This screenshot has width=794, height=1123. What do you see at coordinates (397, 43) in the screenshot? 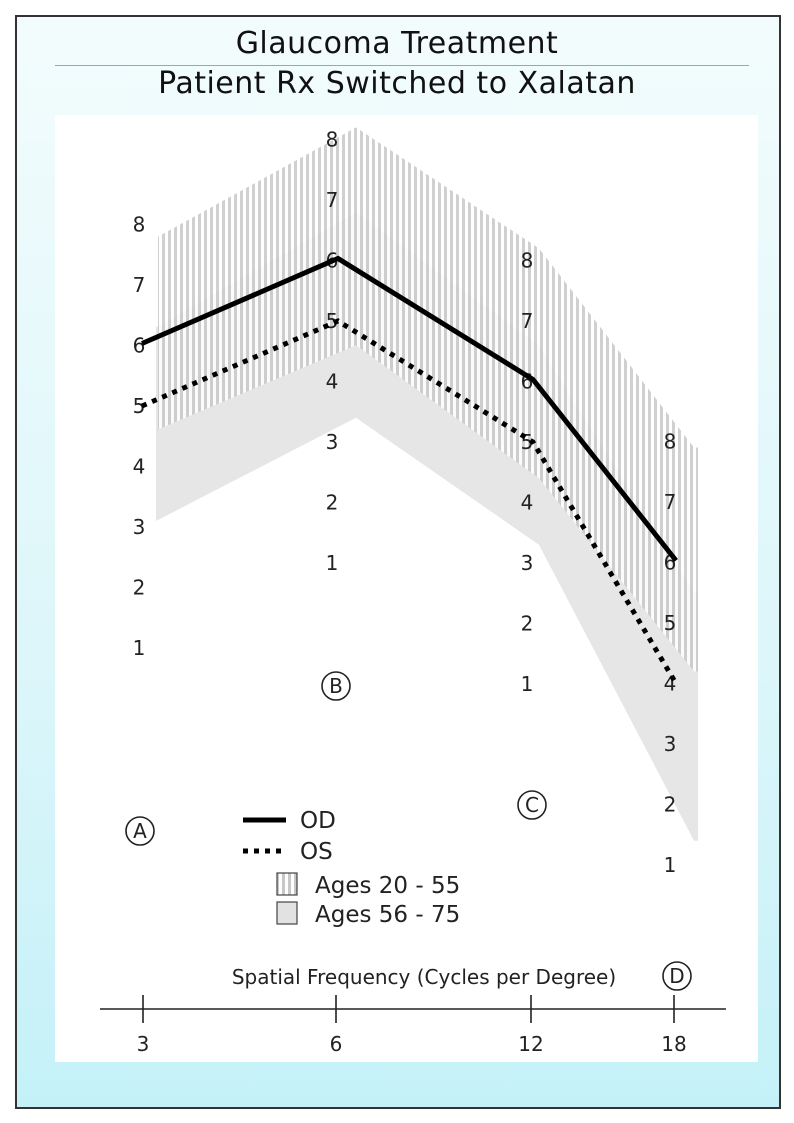
I see `chart-title: Glaucoma Treatment` at bounding box center [397, 43].